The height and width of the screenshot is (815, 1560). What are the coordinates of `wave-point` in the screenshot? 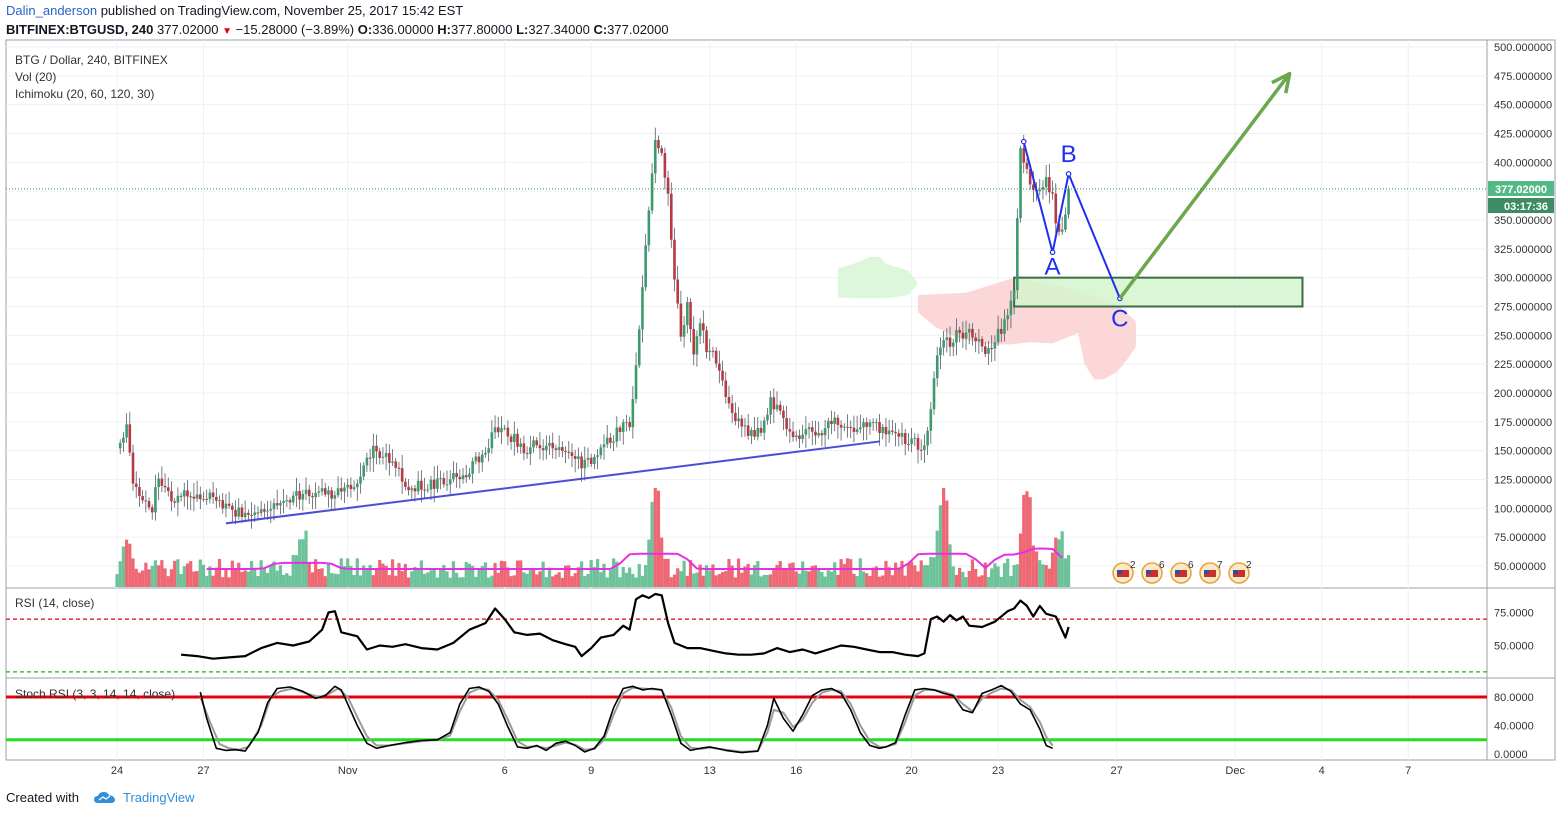 It's located at (1052, 252).